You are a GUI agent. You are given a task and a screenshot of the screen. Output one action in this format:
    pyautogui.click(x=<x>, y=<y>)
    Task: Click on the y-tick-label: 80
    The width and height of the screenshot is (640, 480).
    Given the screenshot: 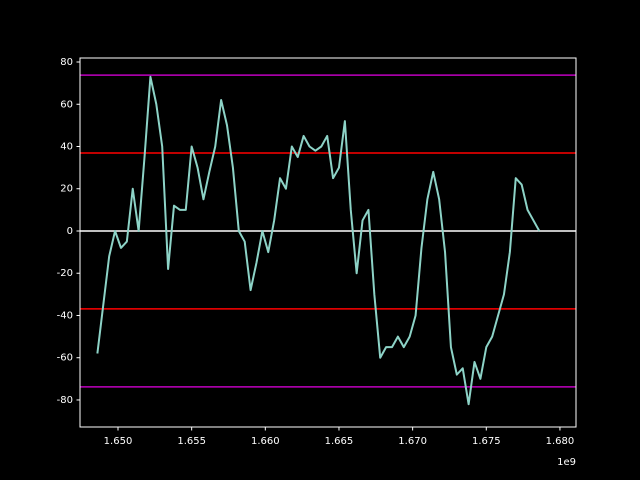 What is the action you would take?
    pyautogui.click(x=66, y=62)
    